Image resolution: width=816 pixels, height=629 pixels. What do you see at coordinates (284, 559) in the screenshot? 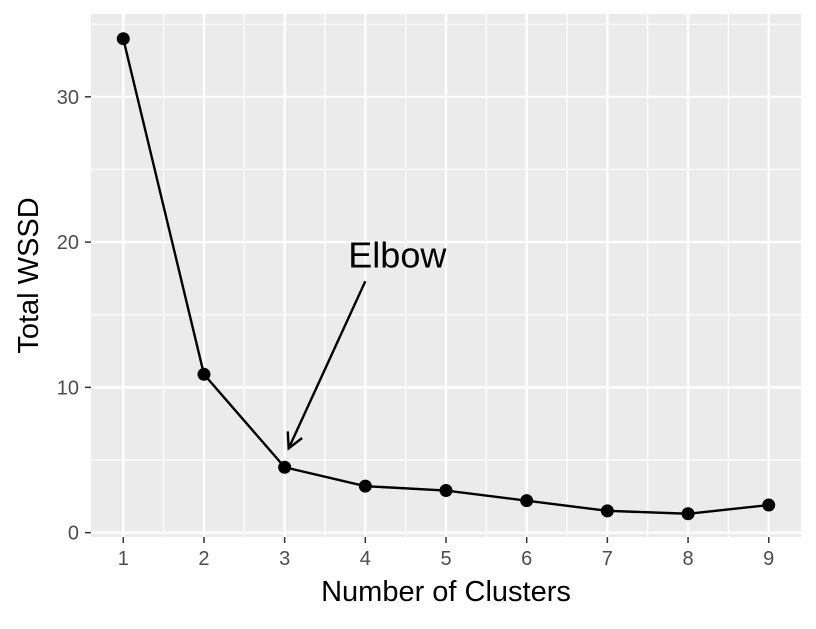
I see `x-tick-label: 3` at bounding box center [284, 559].